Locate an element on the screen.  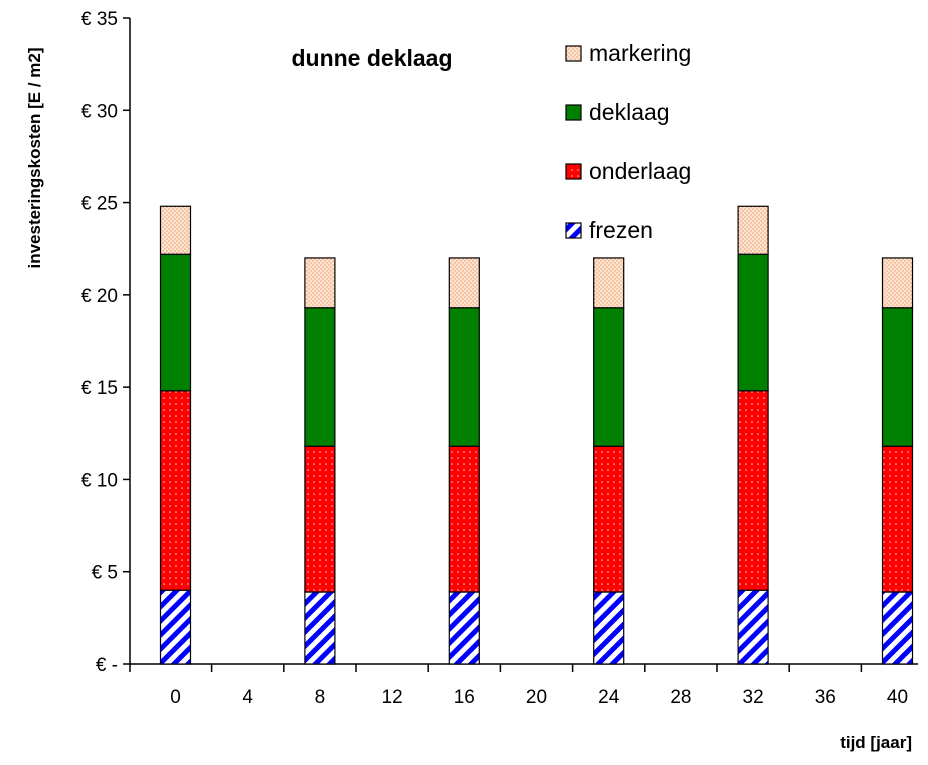
y-tick-label: € 20 is located at coordinates (99, 296).